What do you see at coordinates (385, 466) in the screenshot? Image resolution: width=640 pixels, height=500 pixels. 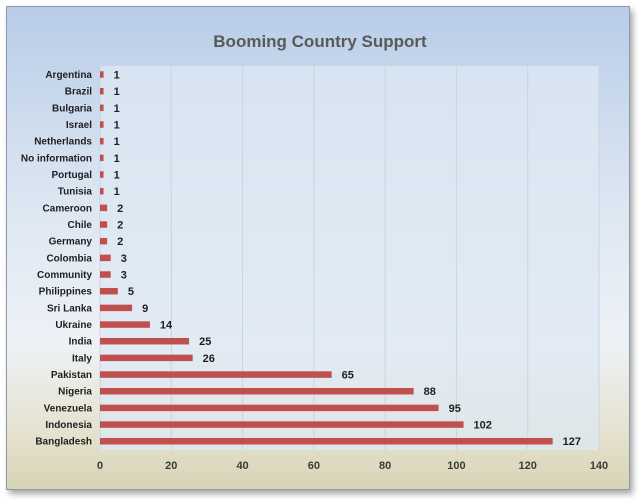 I see `x-tick-label: 80` at bounding box center [385, 466].